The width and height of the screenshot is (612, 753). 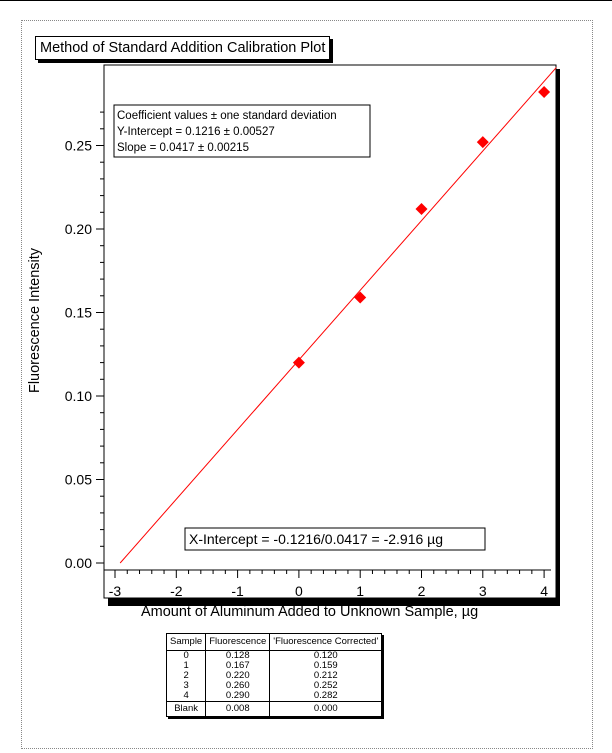 What do you see at coordinates (316, 539) in the screenshot?
I see `x-intercept-label: X-Intercept = -0.1216/0.0417 = -2.916 µg` at bounding box center [316, 539].